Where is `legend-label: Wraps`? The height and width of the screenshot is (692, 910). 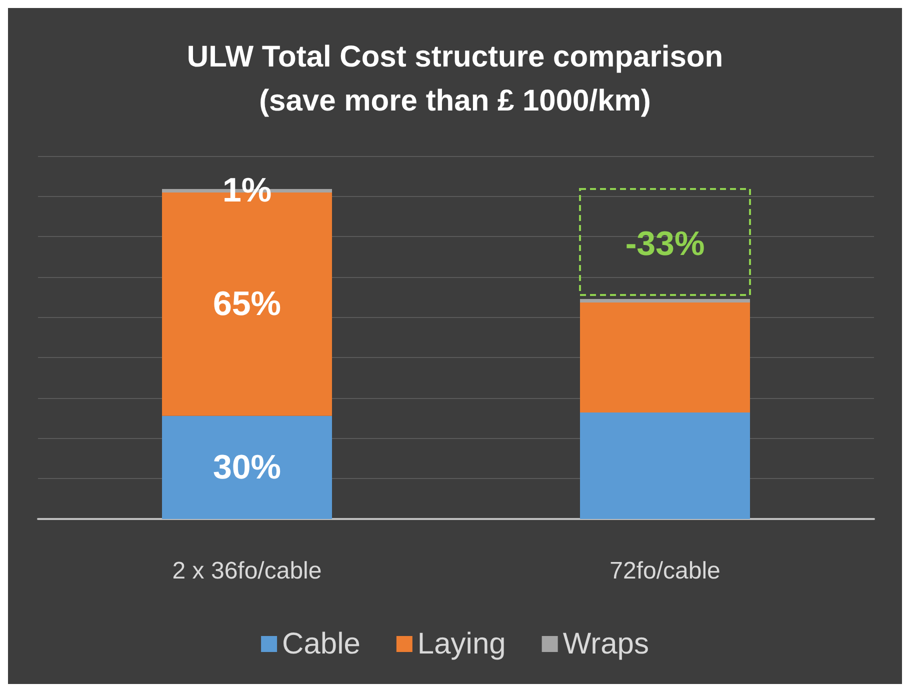 legend-label: Wraps is located at coordinates (605, 644).